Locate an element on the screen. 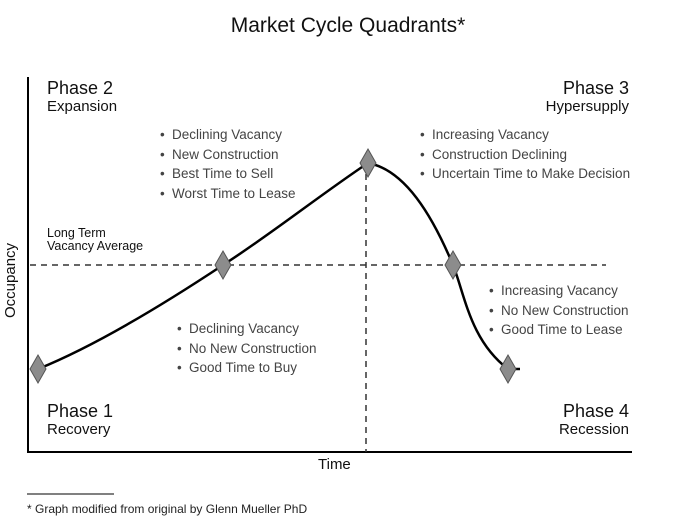 The width and height of the screenshot is (696, 524). phase-3-bullet: Uncertain Time to Make Decision is located at coordinates (525, 174).